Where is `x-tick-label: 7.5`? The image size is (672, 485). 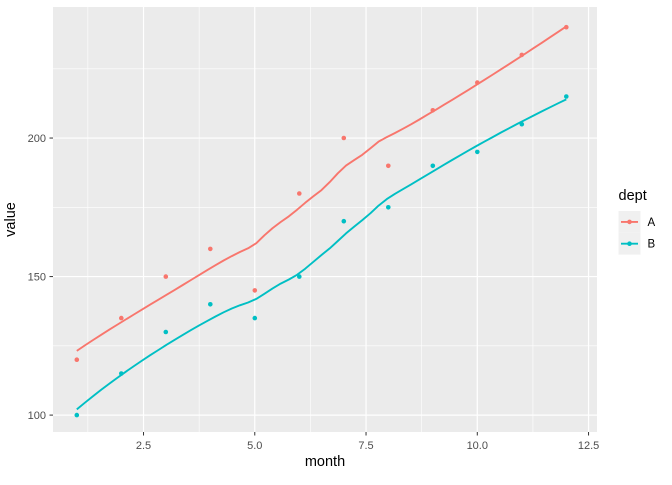
x-tick-label: 7.5 is located at coordinates (365, 446).